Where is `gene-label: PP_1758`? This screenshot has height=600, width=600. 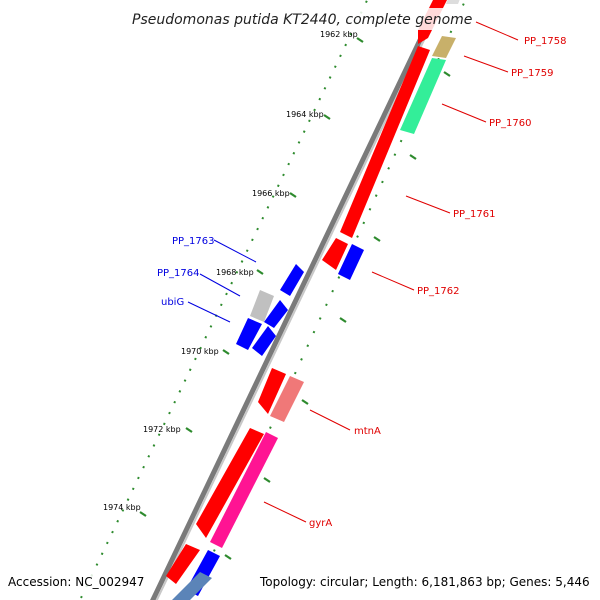 gene-label: PP_1758 is located at coordinates (545, 41).